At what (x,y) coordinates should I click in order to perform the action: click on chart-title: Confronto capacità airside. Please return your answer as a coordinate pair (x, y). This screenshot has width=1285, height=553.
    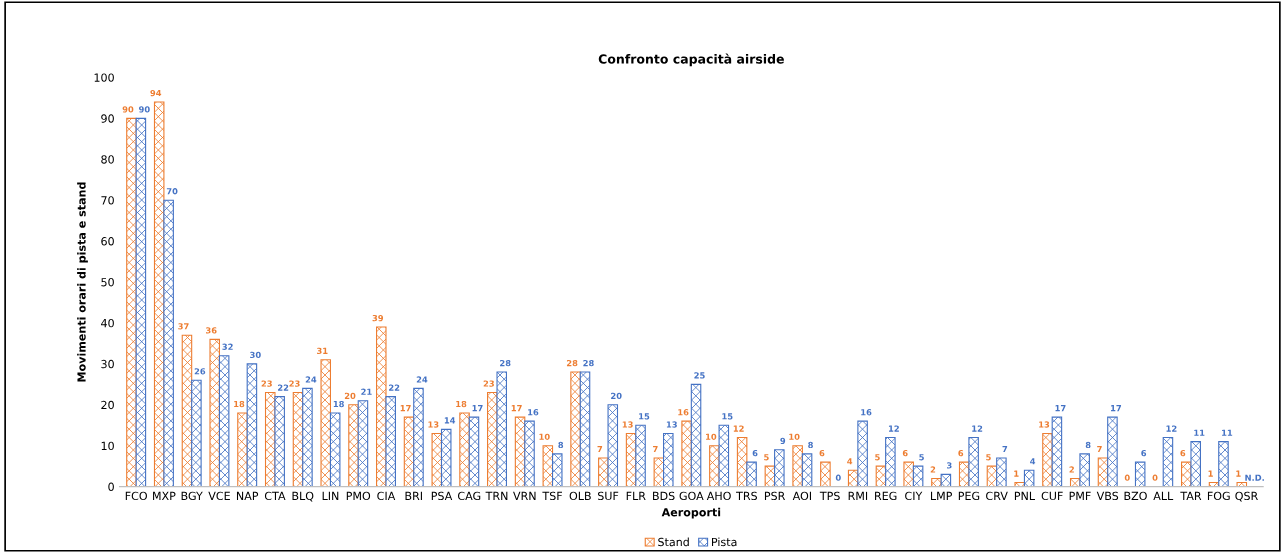
    Looking at the image, I should click on (691, 60).